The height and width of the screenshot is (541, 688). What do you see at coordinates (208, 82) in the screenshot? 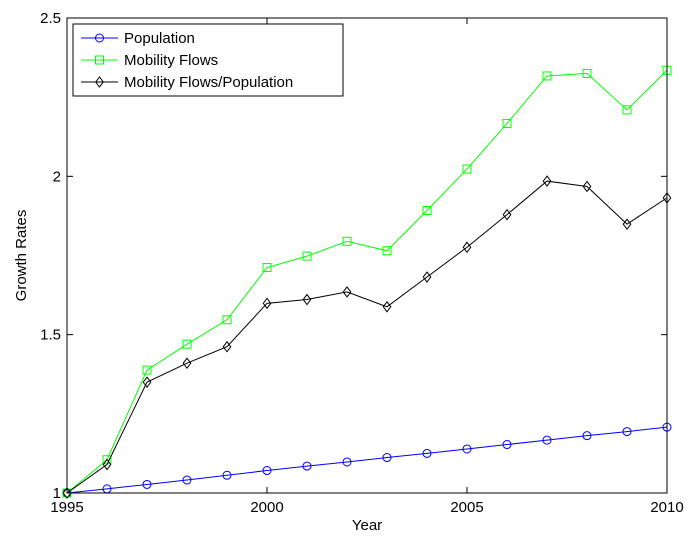
I see `legend-label: Mobility Flows/Population` at bounding box center [208, 82].